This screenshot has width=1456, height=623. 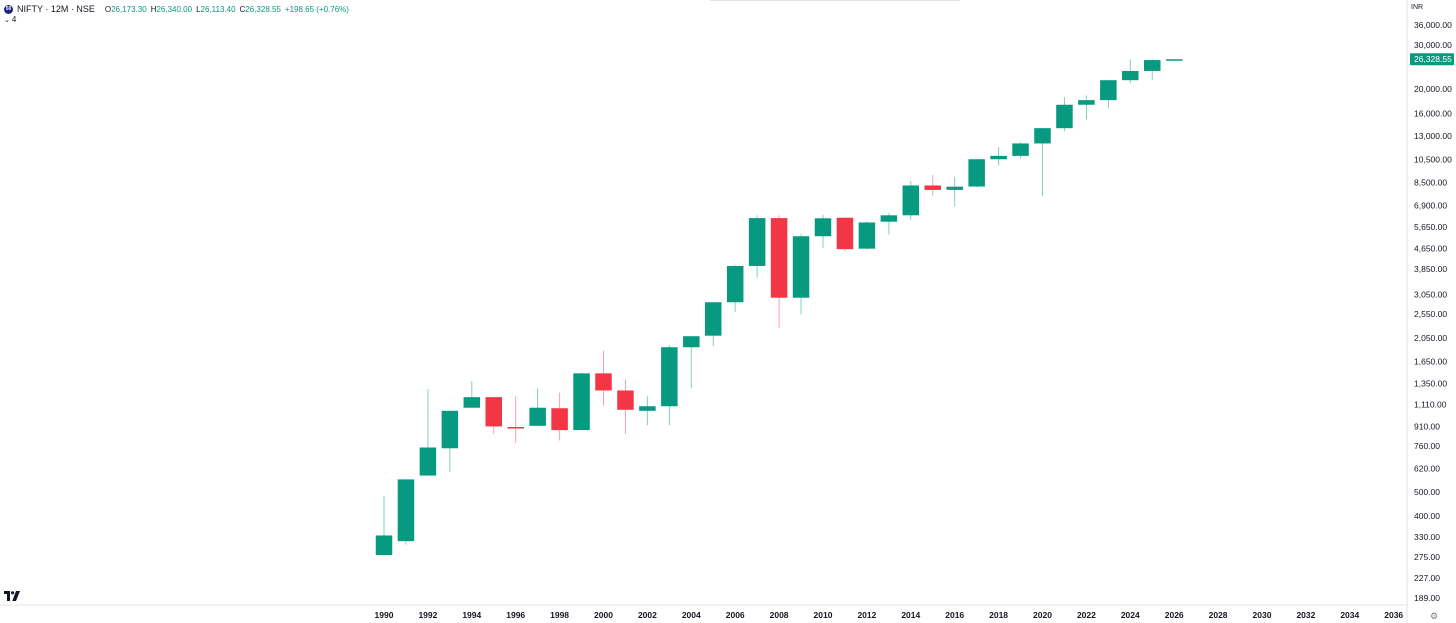 What do you see at coordinates (1349, 615) in the screenshot?
I see `x-tick-label: 2034` at bounding box center [1349, 615].